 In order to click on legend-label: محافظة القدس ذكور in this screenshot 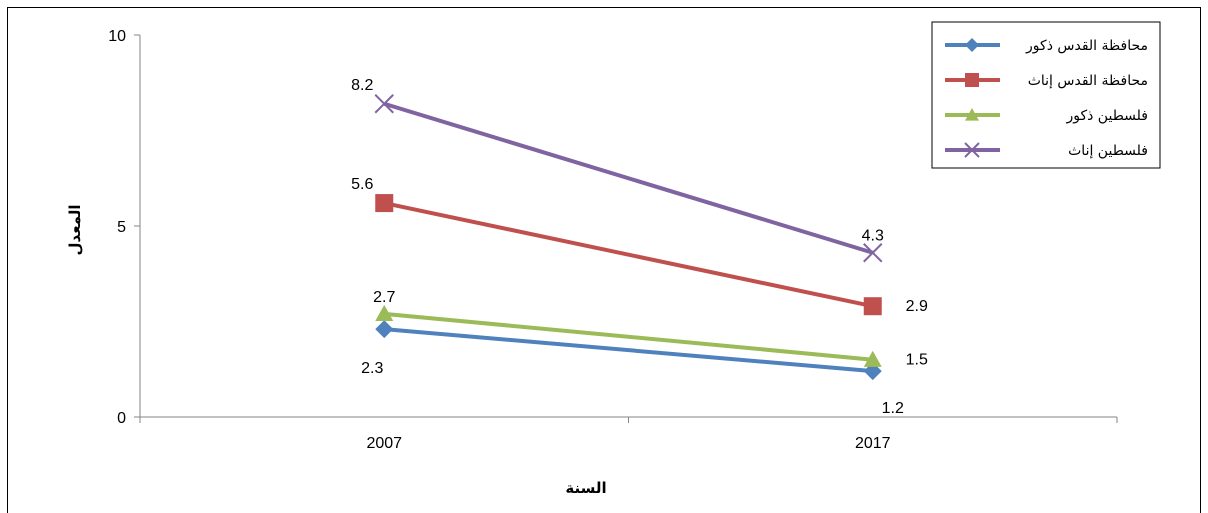, I will do `click(1086, 46)`.